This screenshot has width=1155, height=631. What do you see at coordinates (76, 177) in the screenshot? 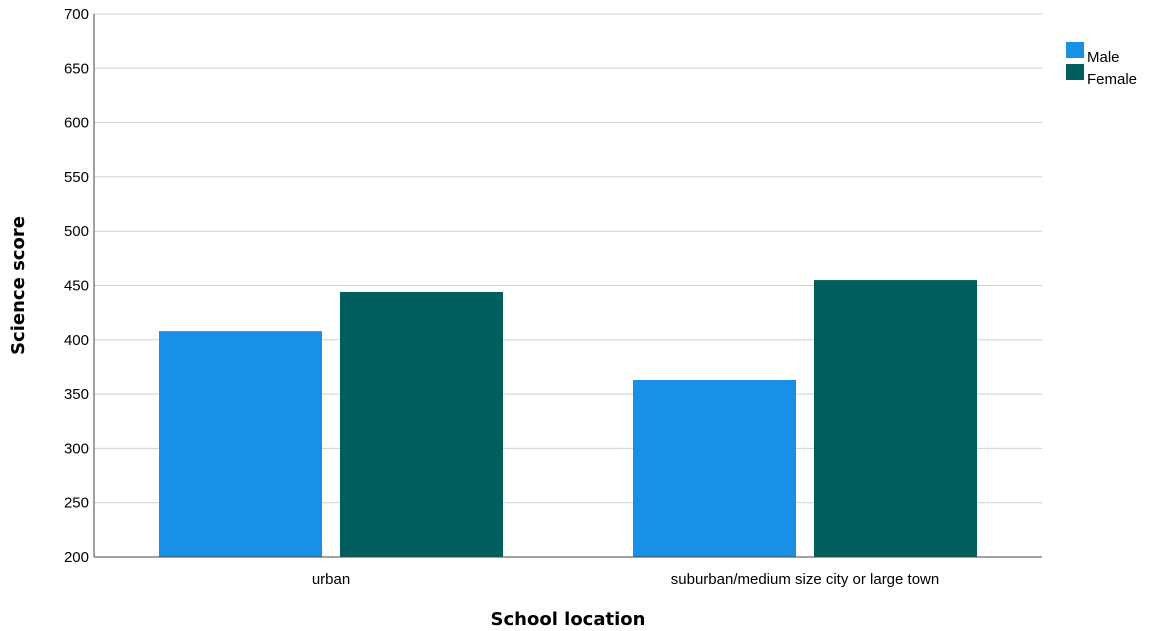
I see `y-tick-label: 550` at bounding box center [76, 177].